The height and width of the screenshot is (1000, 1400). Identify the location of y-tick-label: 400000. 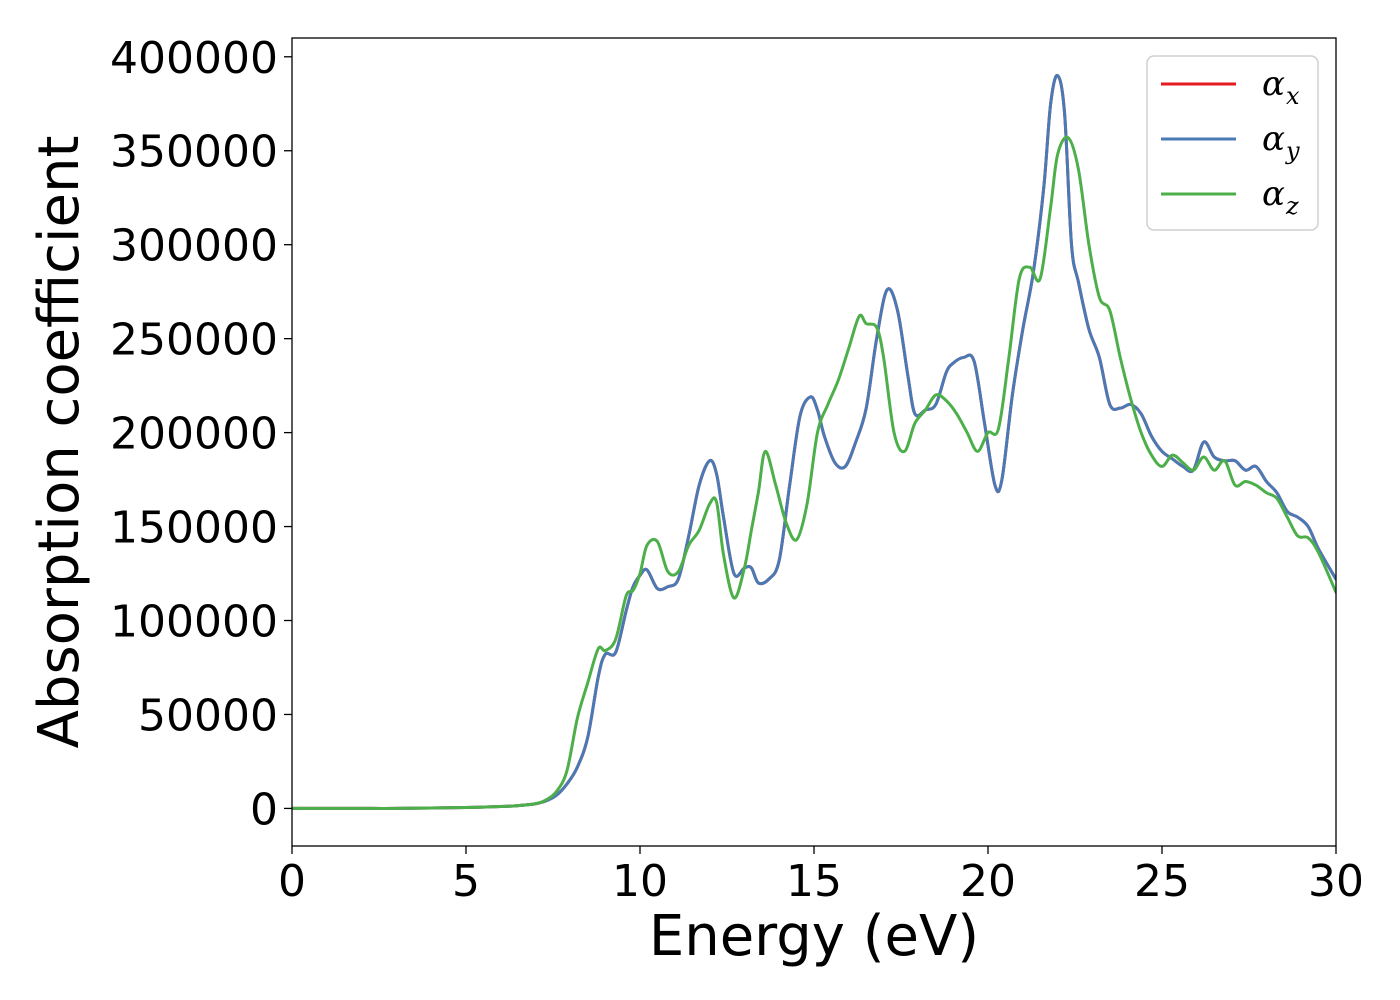
(194, 58).